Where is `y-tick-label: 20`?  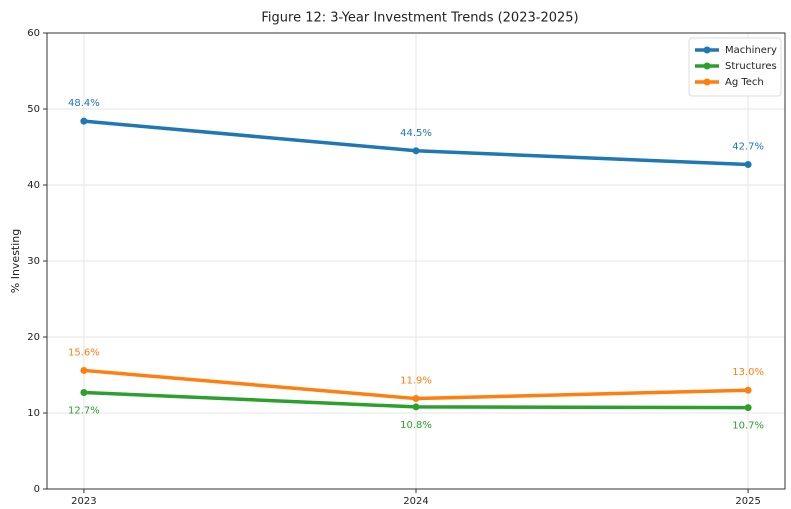
y-tick-label: 20 is located at coordinates (33, 337).